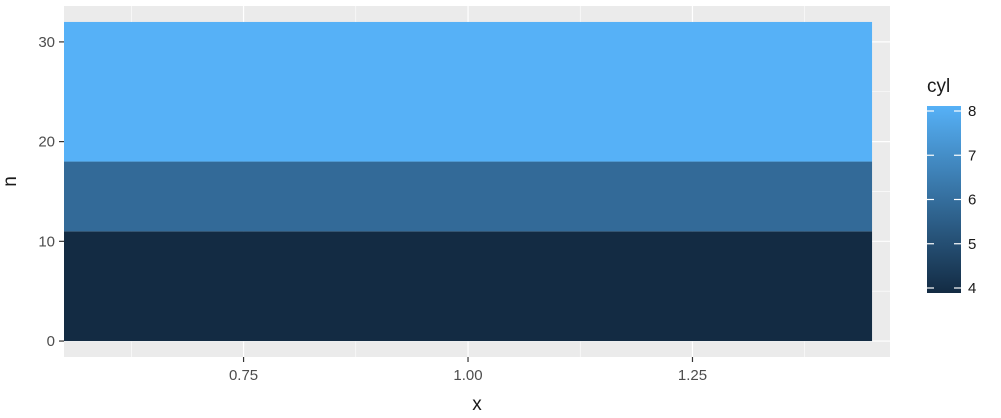 Image resolution: width=1001 pixels, height=418 pixels. Describe the element at coordinates (51, 341) in the screenshot. I see `y-tick-label: 0` at that location.